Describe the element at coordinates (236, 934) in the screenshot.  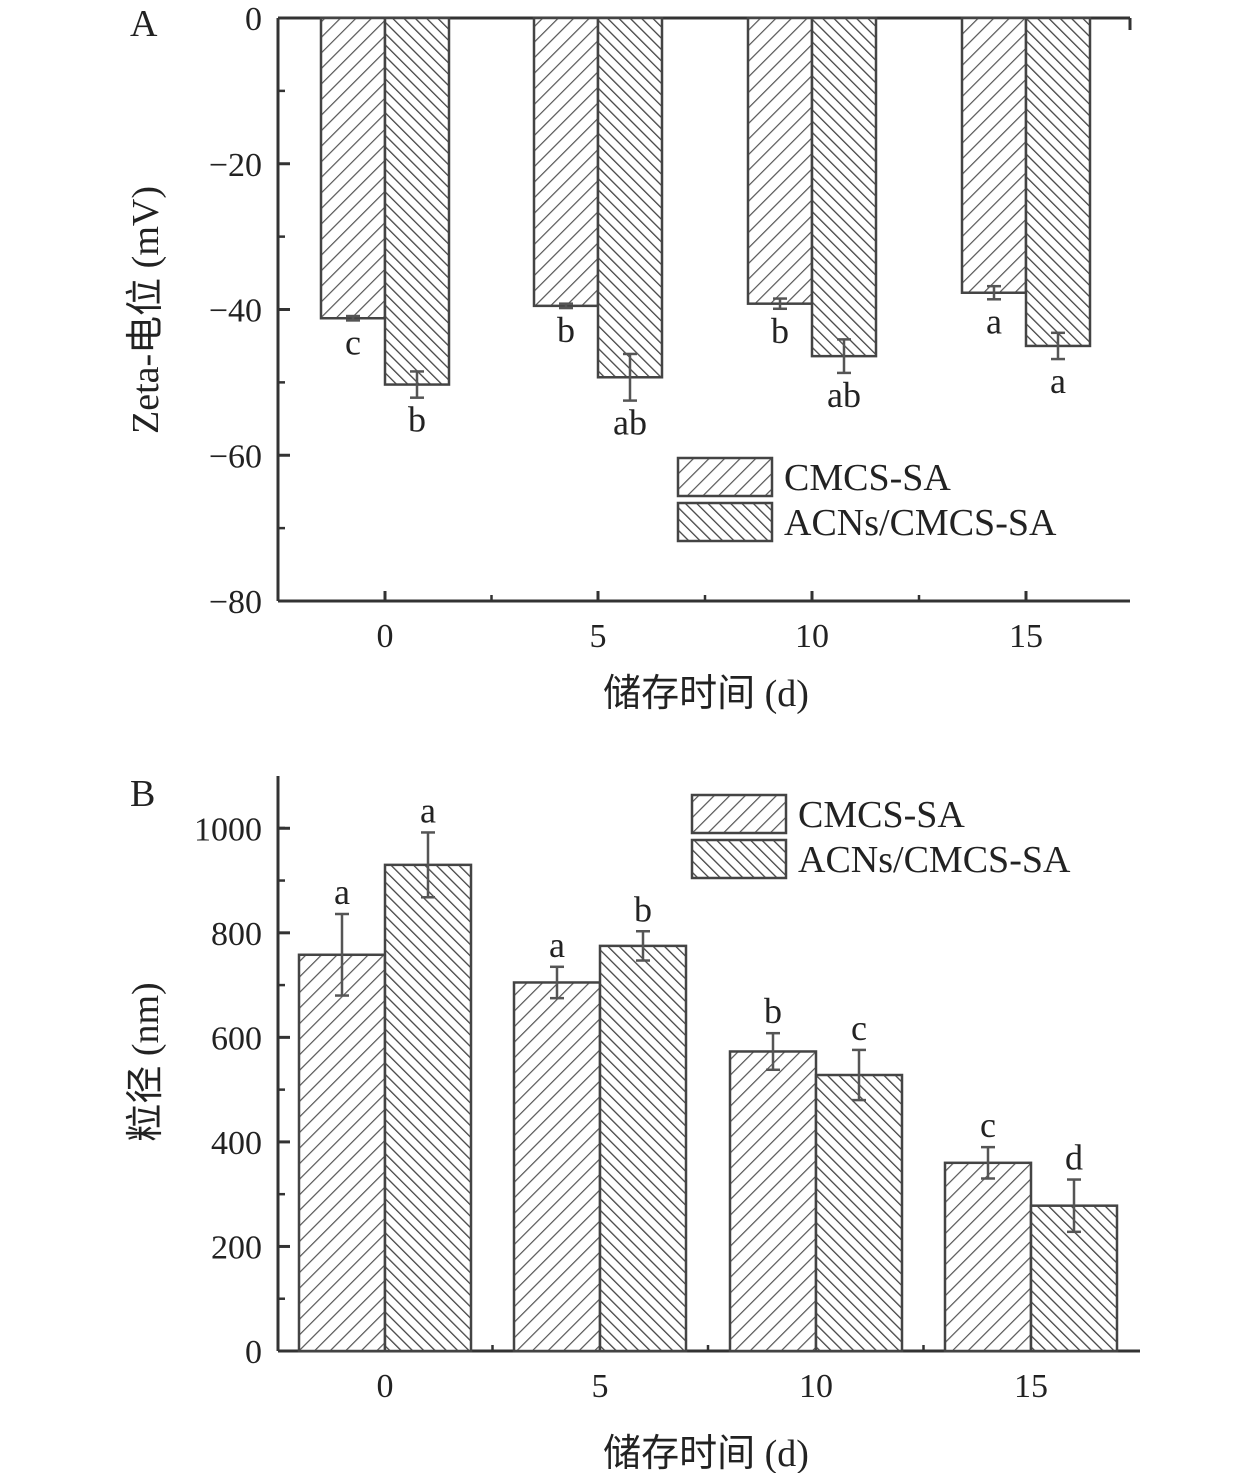
I see `y-tick-label: 800` at that location.